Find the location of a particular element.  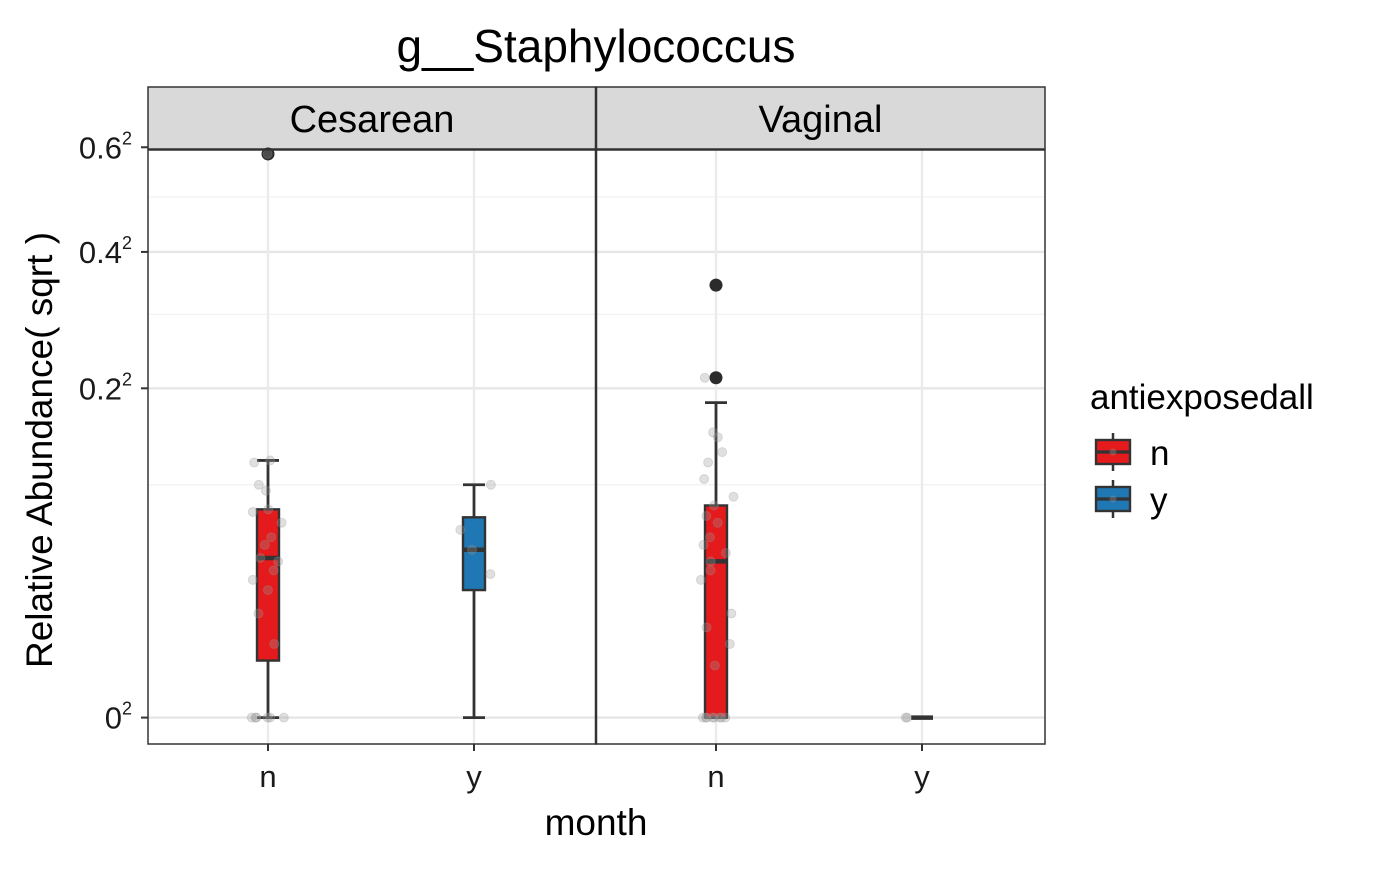

jitter-cesarean-y is located at coordinates (475, 529).